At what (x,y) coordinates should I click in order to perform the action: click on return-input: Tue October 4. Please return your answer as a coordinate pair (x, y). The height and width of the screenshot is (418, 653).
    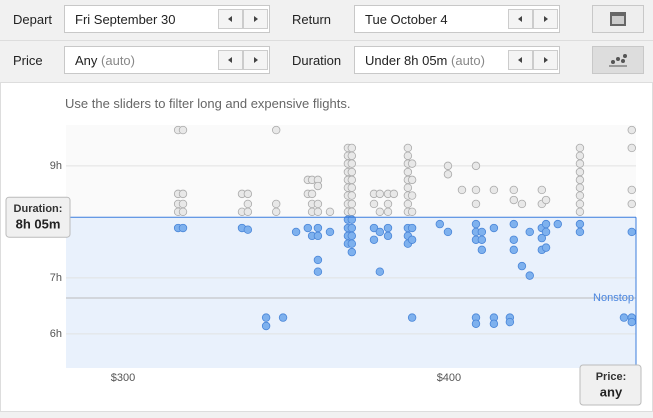
    Looking at the image, I should click on (457, 19).